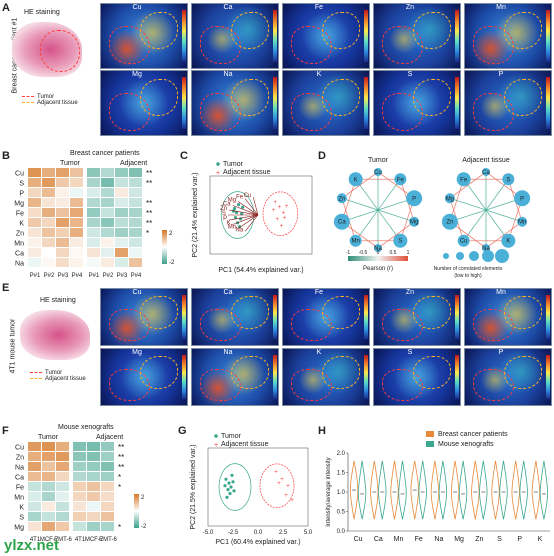 The image size is (554, 556). I want to click on legend-adjacent: Adjacent tissue, so click(247, 172).